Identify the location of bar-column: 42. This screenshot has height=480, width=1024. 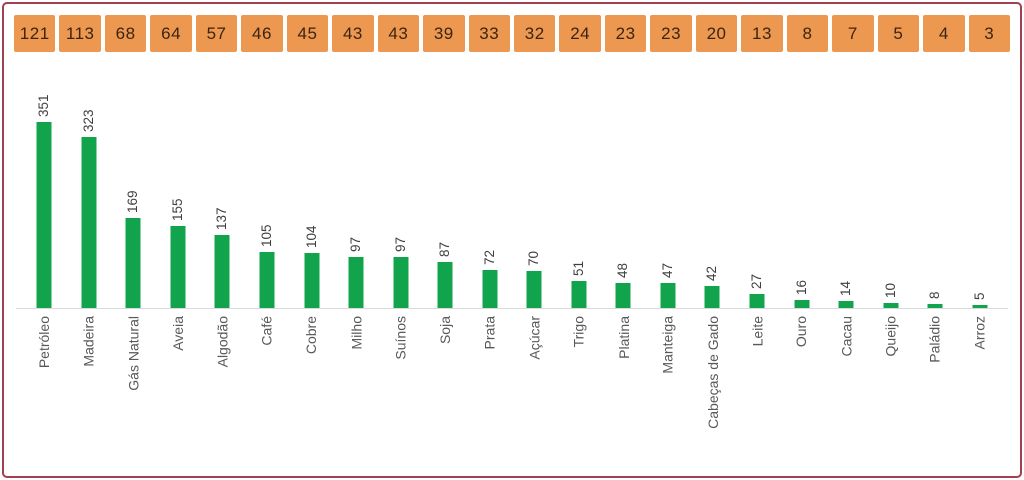
(712, 180).